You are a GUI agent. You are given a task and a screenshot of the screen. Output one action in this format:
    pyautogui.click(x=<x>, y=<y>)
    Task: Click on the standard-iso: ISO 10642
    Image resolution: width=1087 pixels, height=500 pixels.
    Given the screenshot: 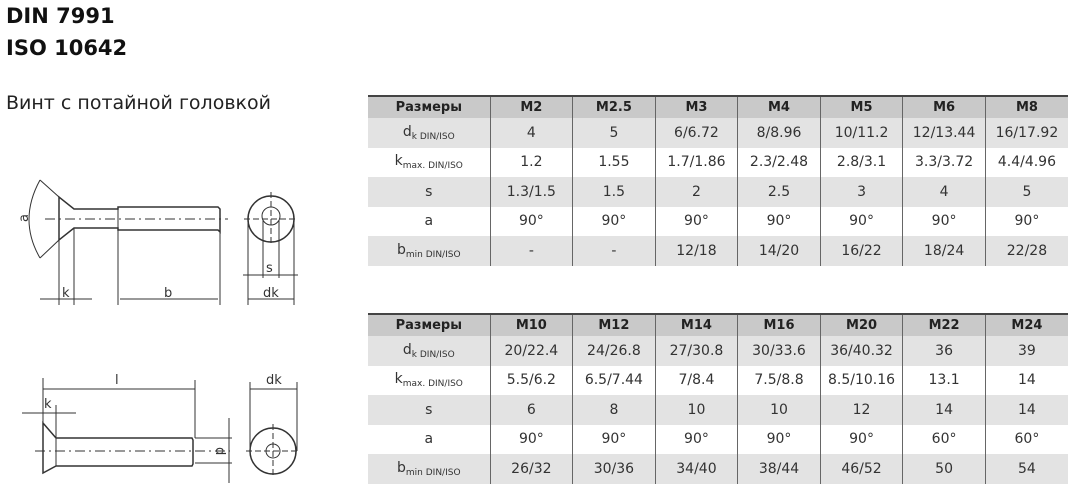 What is the action you would take?
    pyautogui.click(x=67, y=48)
    